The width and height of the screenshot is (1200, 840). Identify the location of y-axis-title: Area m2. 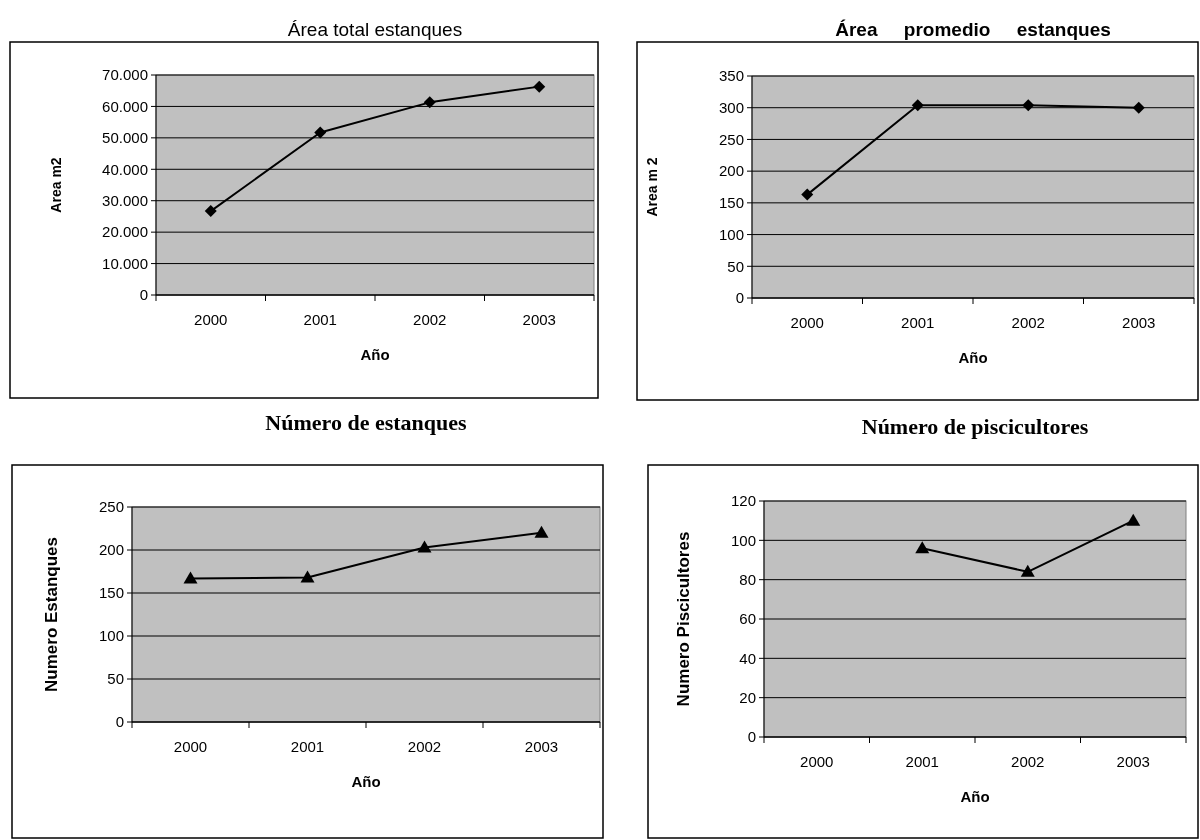
(56, 185).